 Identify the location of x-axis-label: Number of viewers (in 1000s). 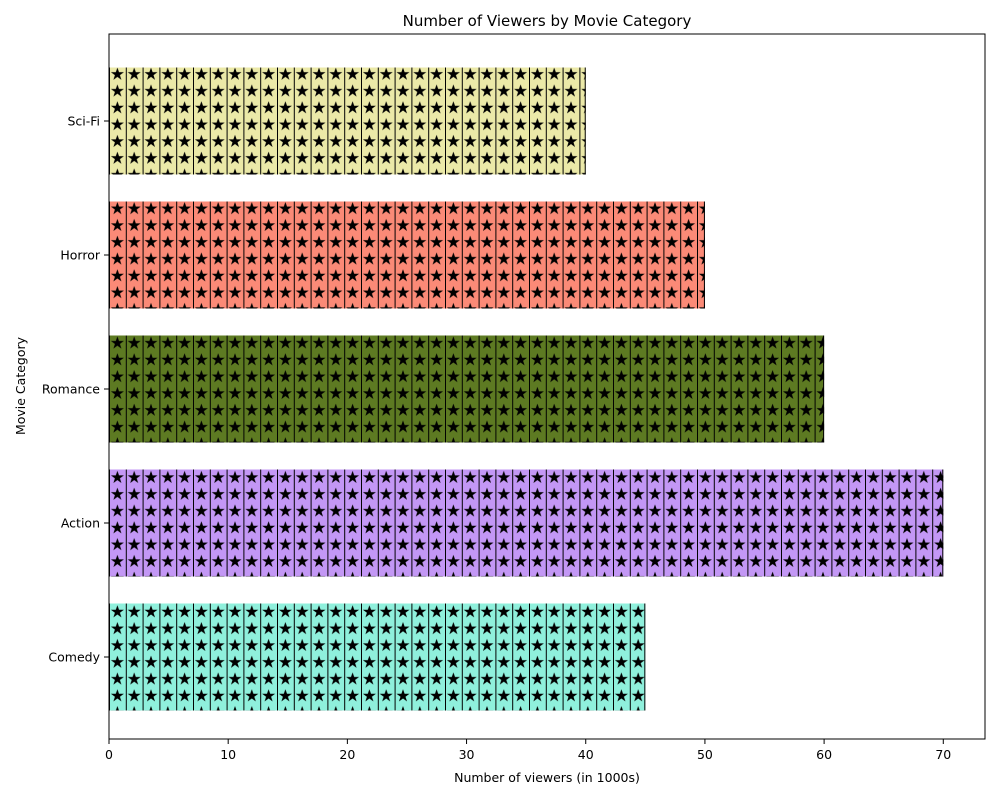
(547, 777).